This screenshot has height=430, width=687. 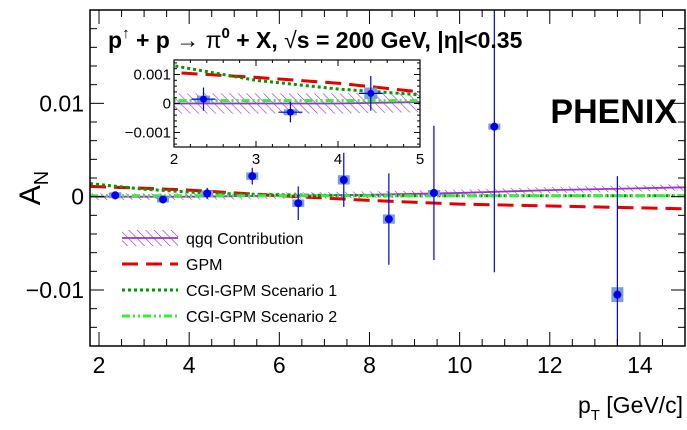 I want to click on x-tick-label: 5, so click(x=420, y=159).